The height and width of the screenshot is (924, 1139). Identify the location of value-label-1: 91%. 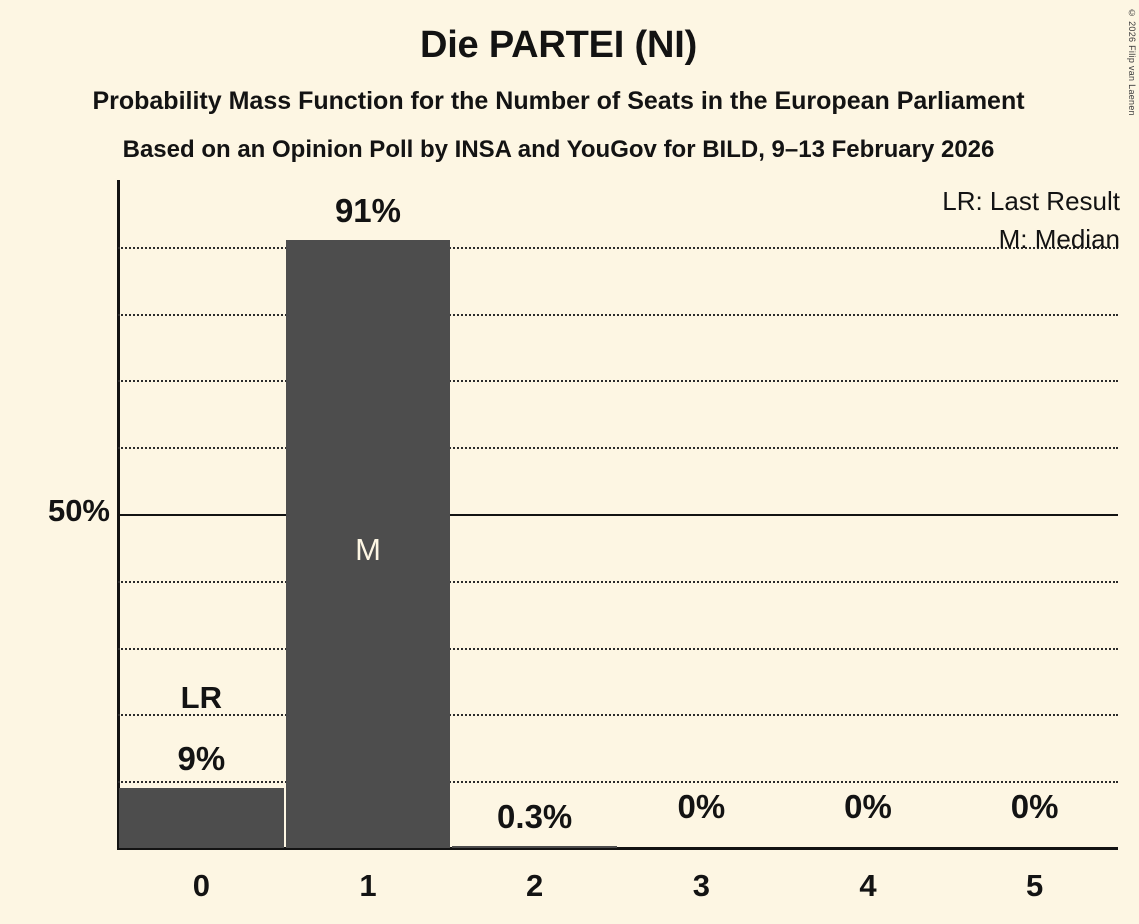
(368, 211).